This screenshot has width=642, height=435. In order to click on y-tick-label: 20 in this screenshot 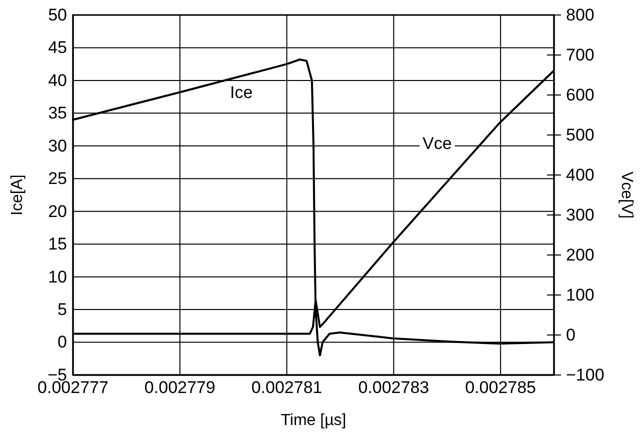, I will do `click(57, 211)`.